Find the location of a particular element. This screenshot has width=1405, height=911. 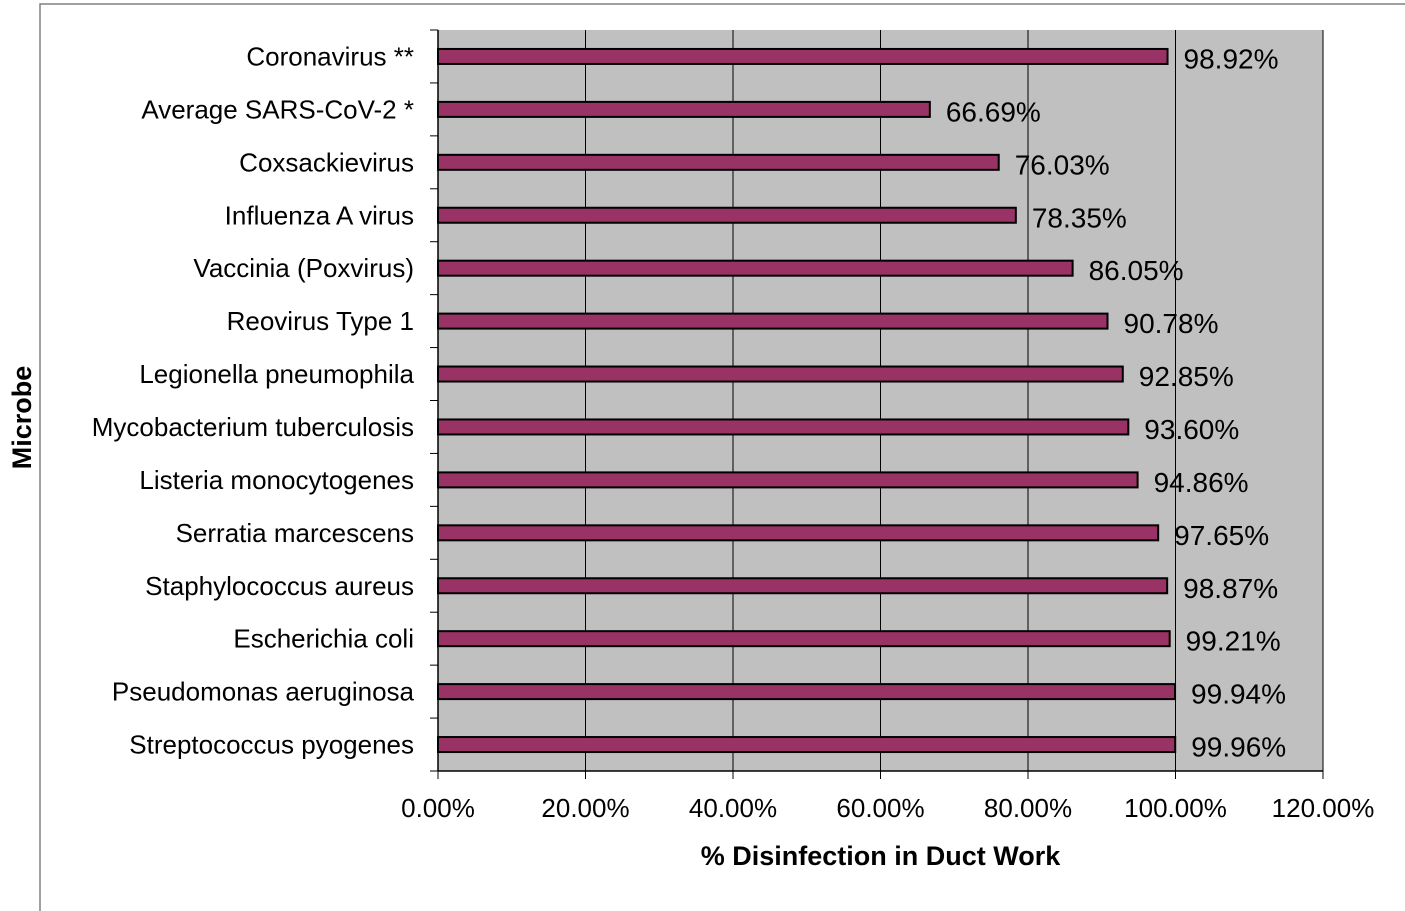

x-tick-label: 0.00% is located at coordinates (438, 808).